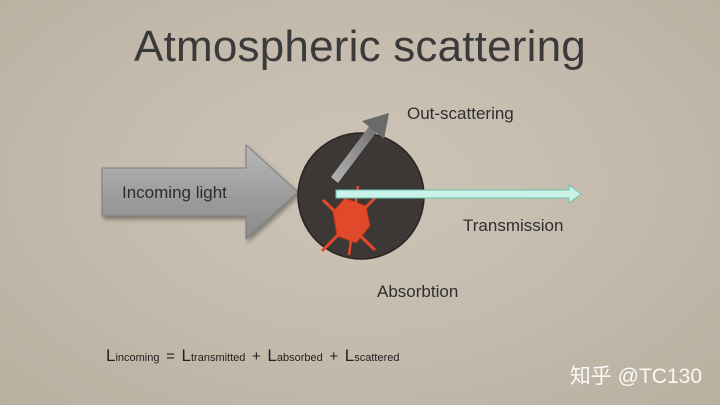  What do you see at coordinates (460, 113) in the screenshot?
I see `out-scattering-label: Out-scattering` at bounding box center [460, 113].